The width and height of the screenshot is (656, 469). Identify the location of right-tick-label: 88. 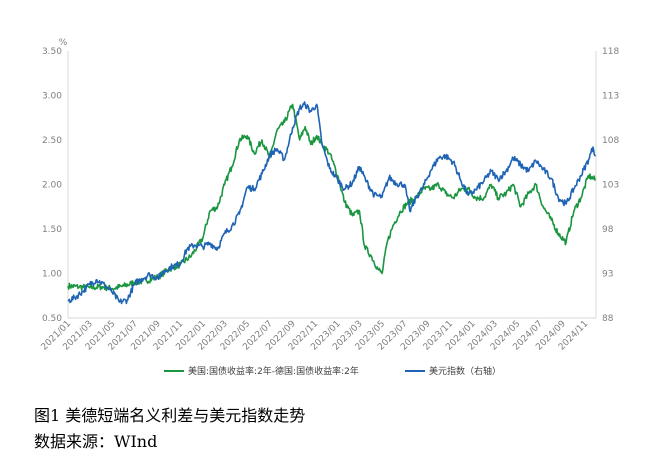
(608, 319).